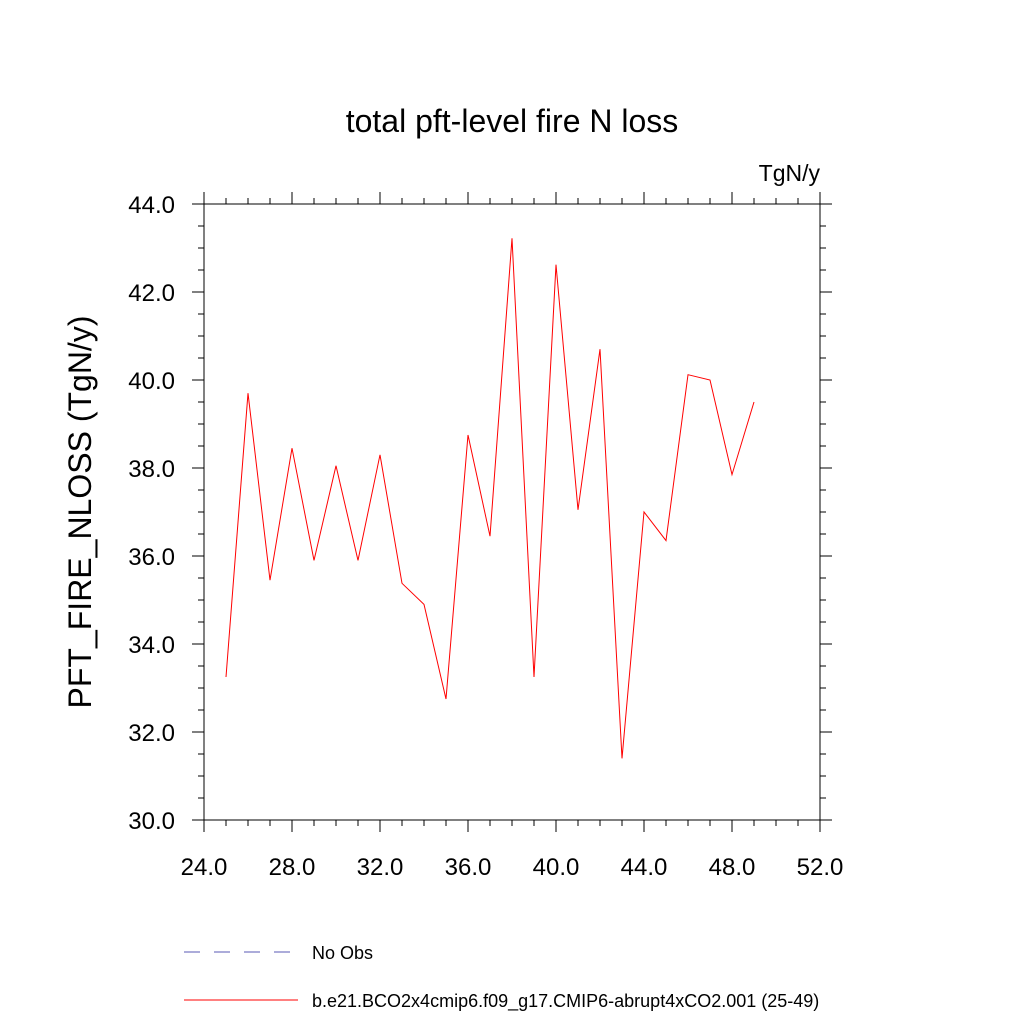 This screenshot has width=1024, height=1024. I want to click on y-tick-label: 36.0, so click(151, 557).